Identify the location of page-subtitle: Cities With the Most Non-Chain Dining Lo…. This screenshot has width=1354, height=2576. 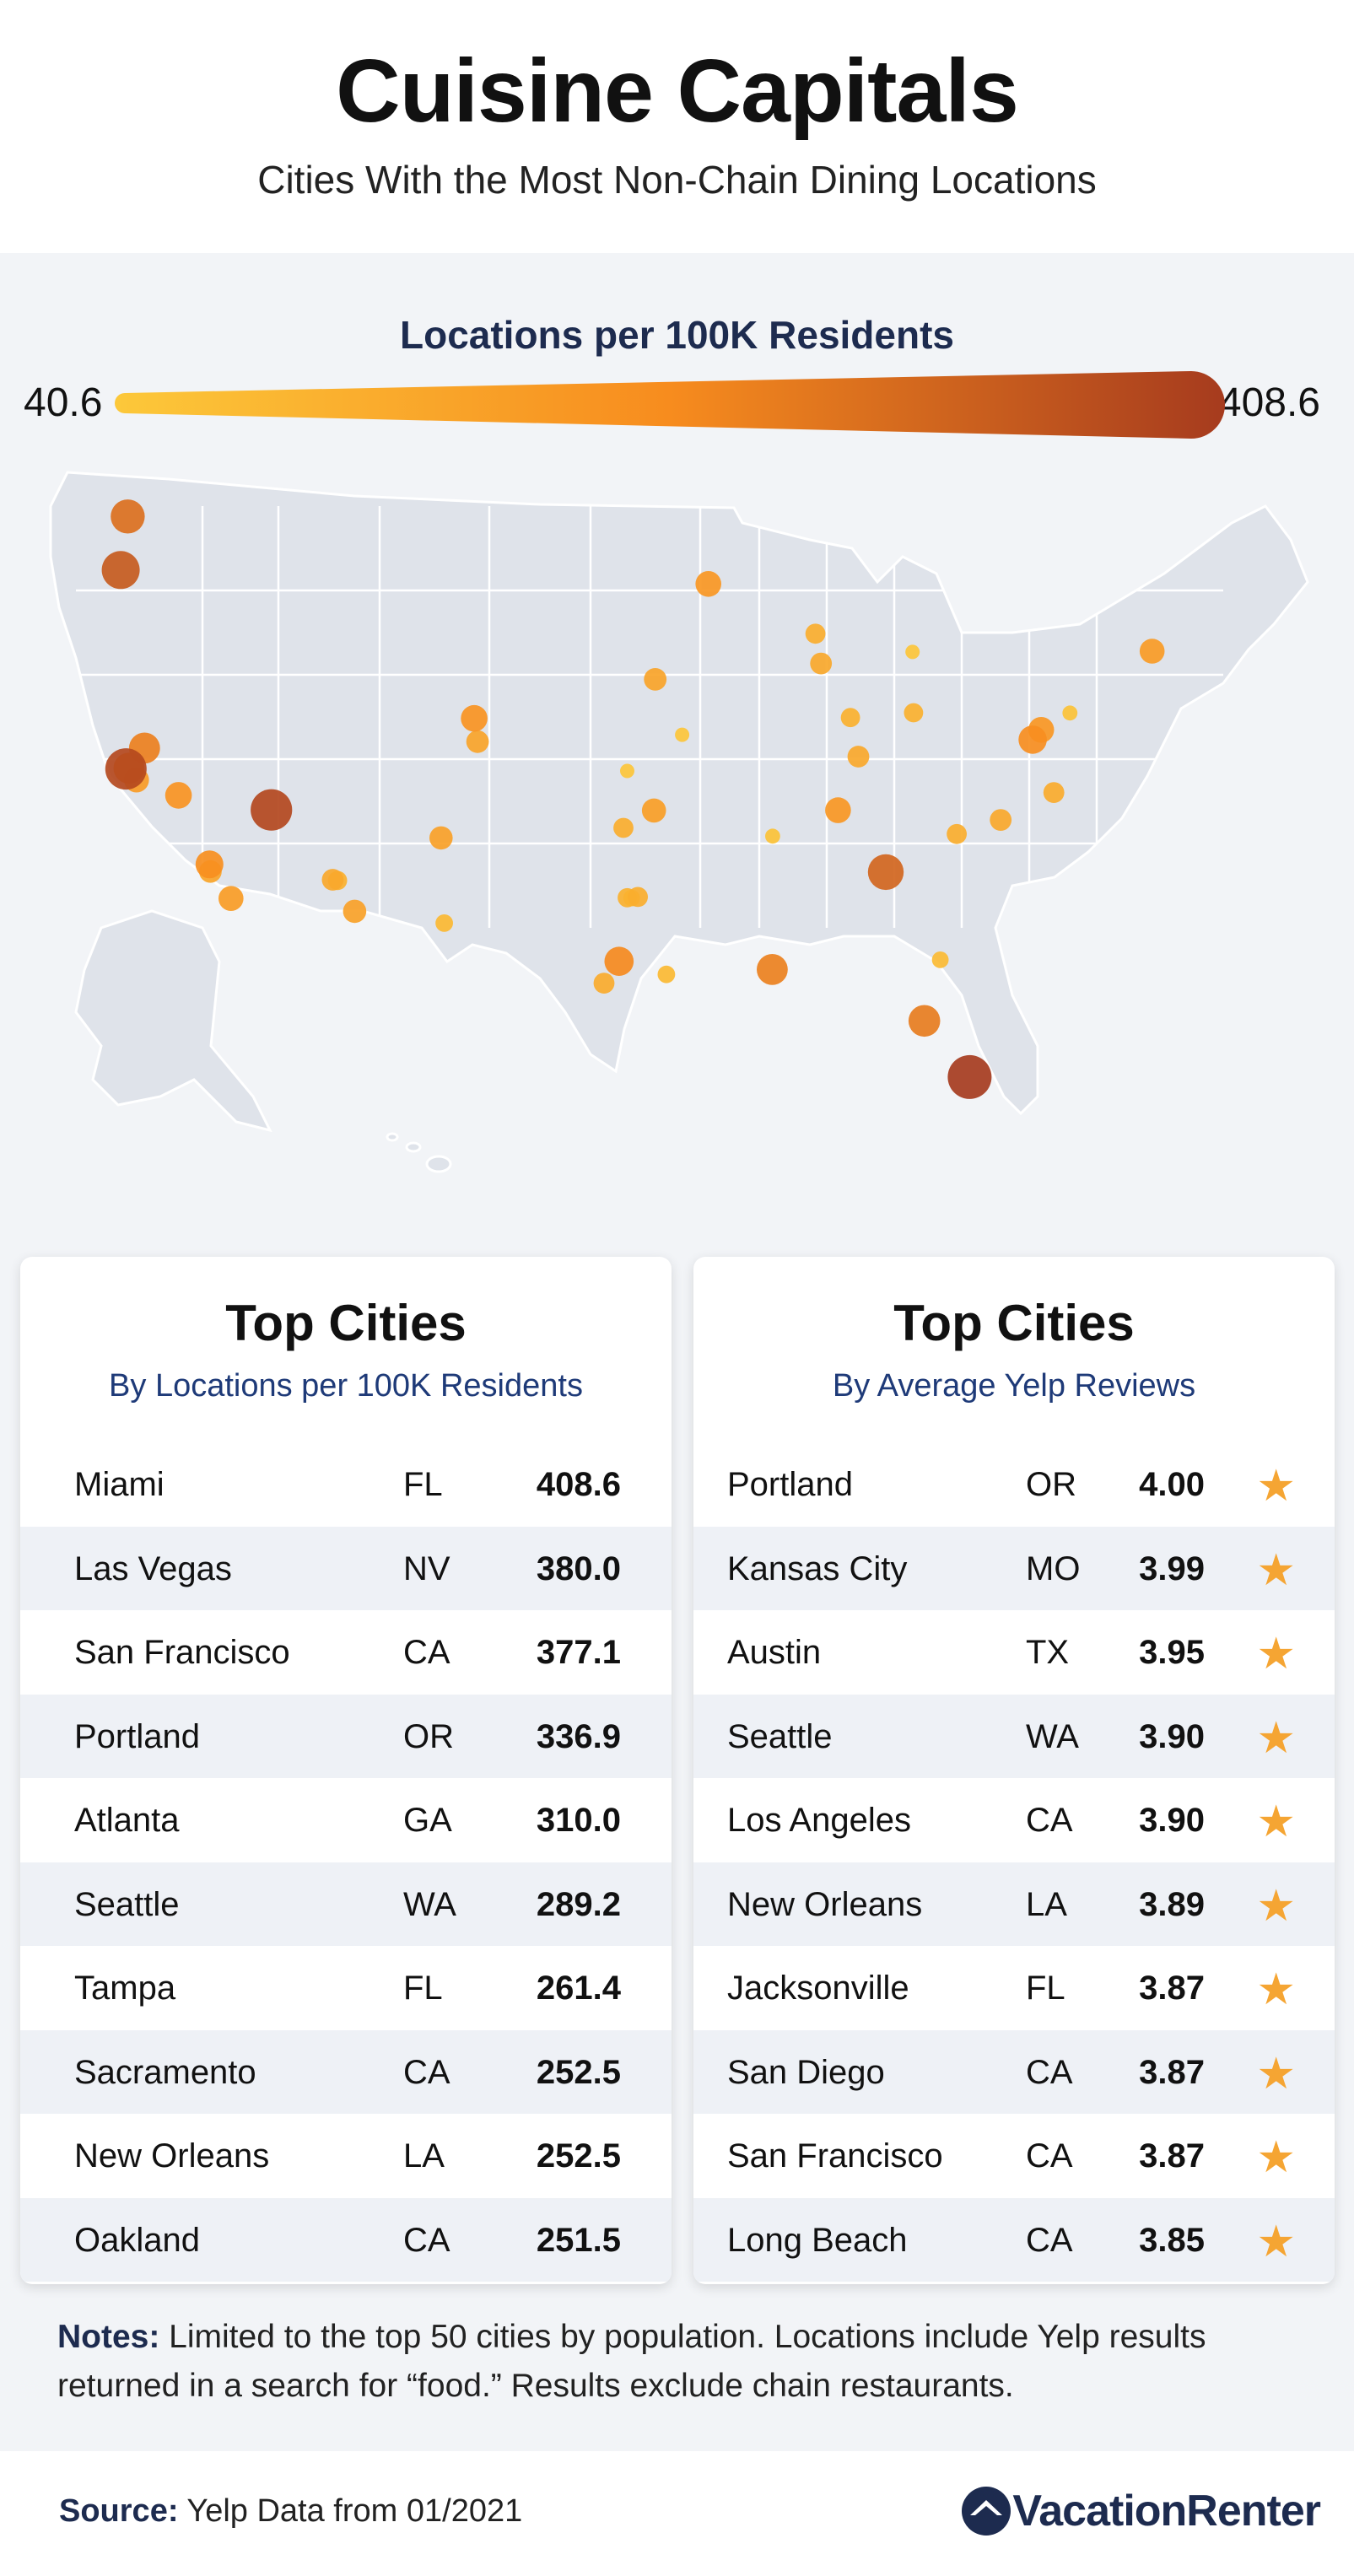
(677, 180).